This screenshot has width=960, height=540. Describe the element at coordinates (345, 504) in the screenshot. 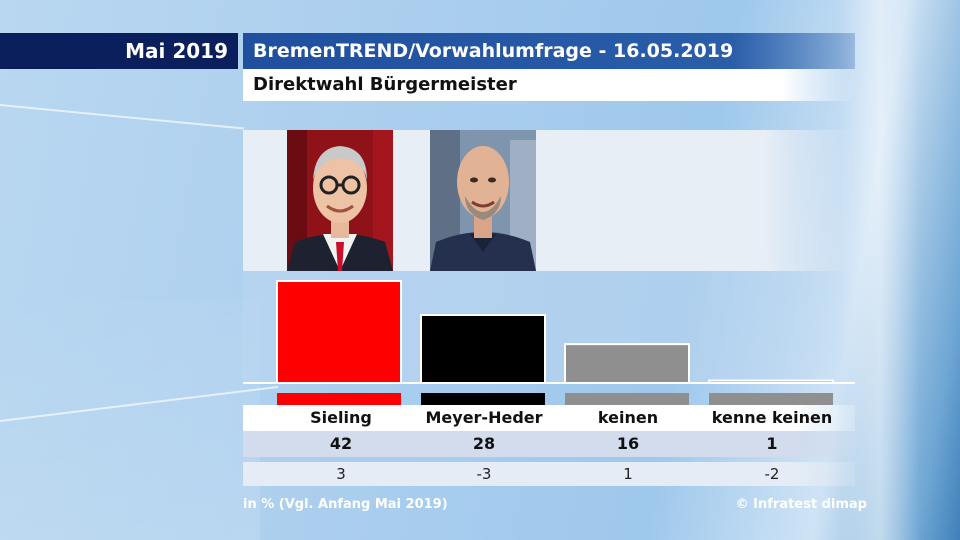

I see `footnote: in % (Vgl. Anfang Mai 2019)` at that location.